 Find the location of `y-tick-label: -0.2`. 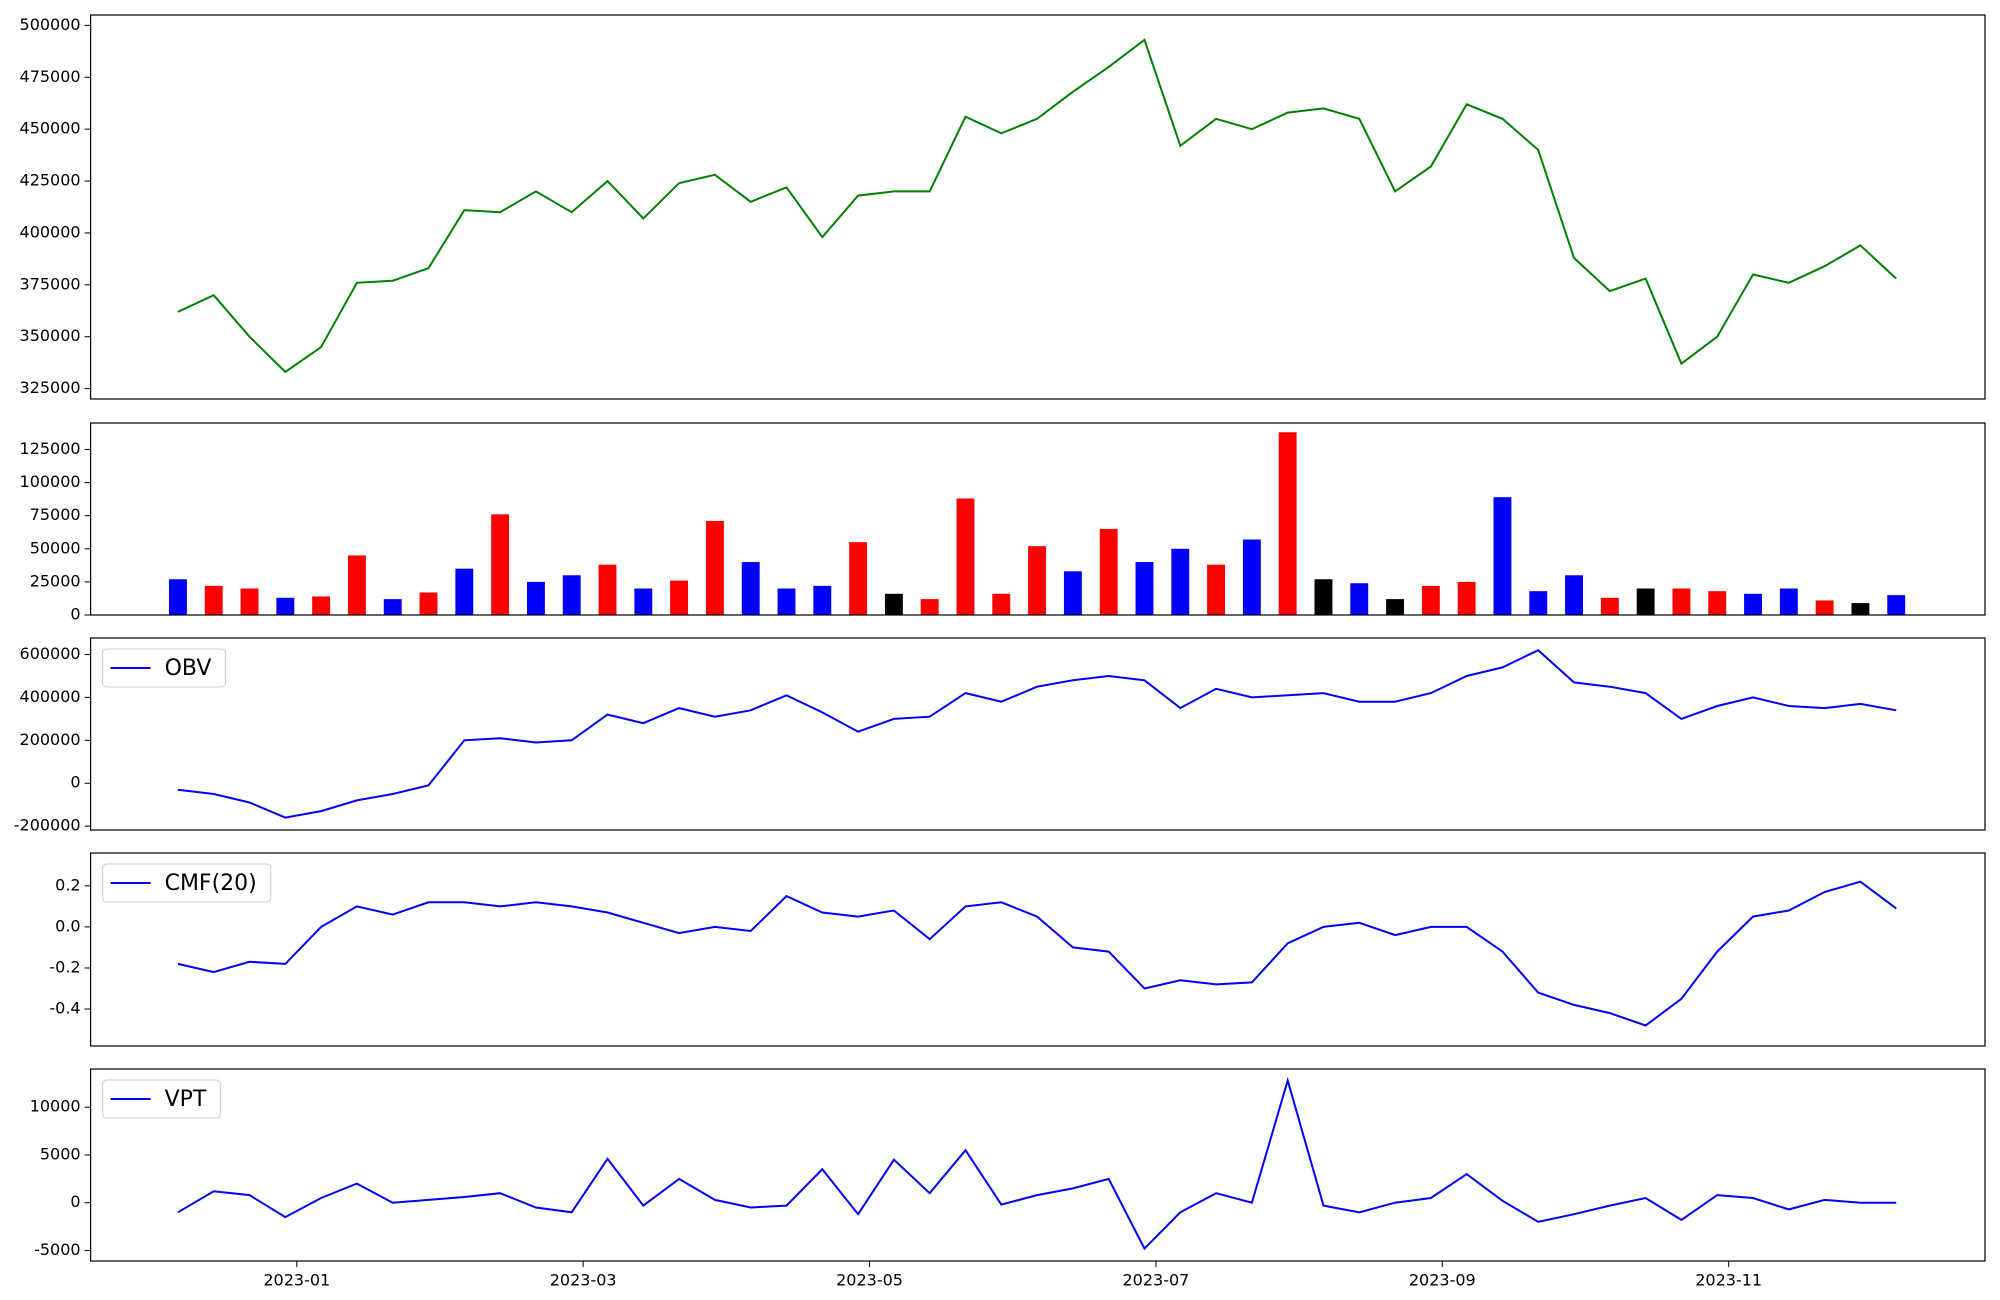

y-tick-label: -0.2 is located at coordinates (64, 966).